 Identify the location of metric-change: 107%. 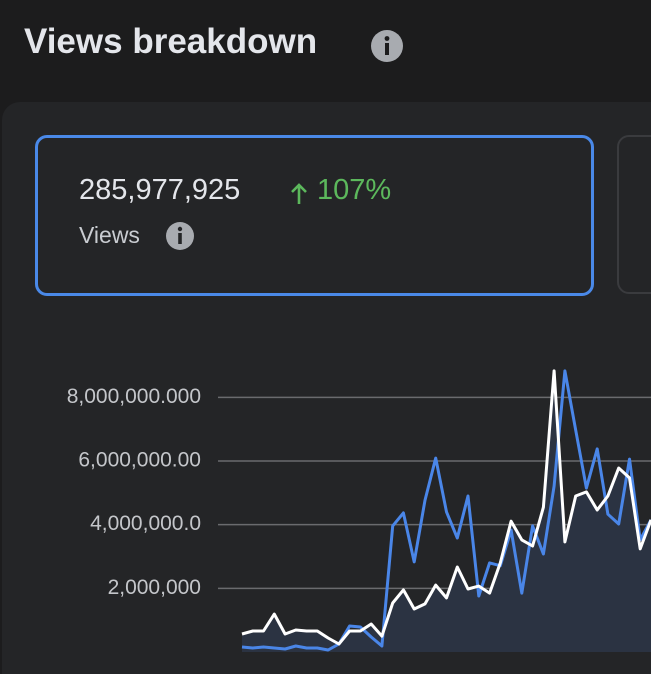
(354, 190).